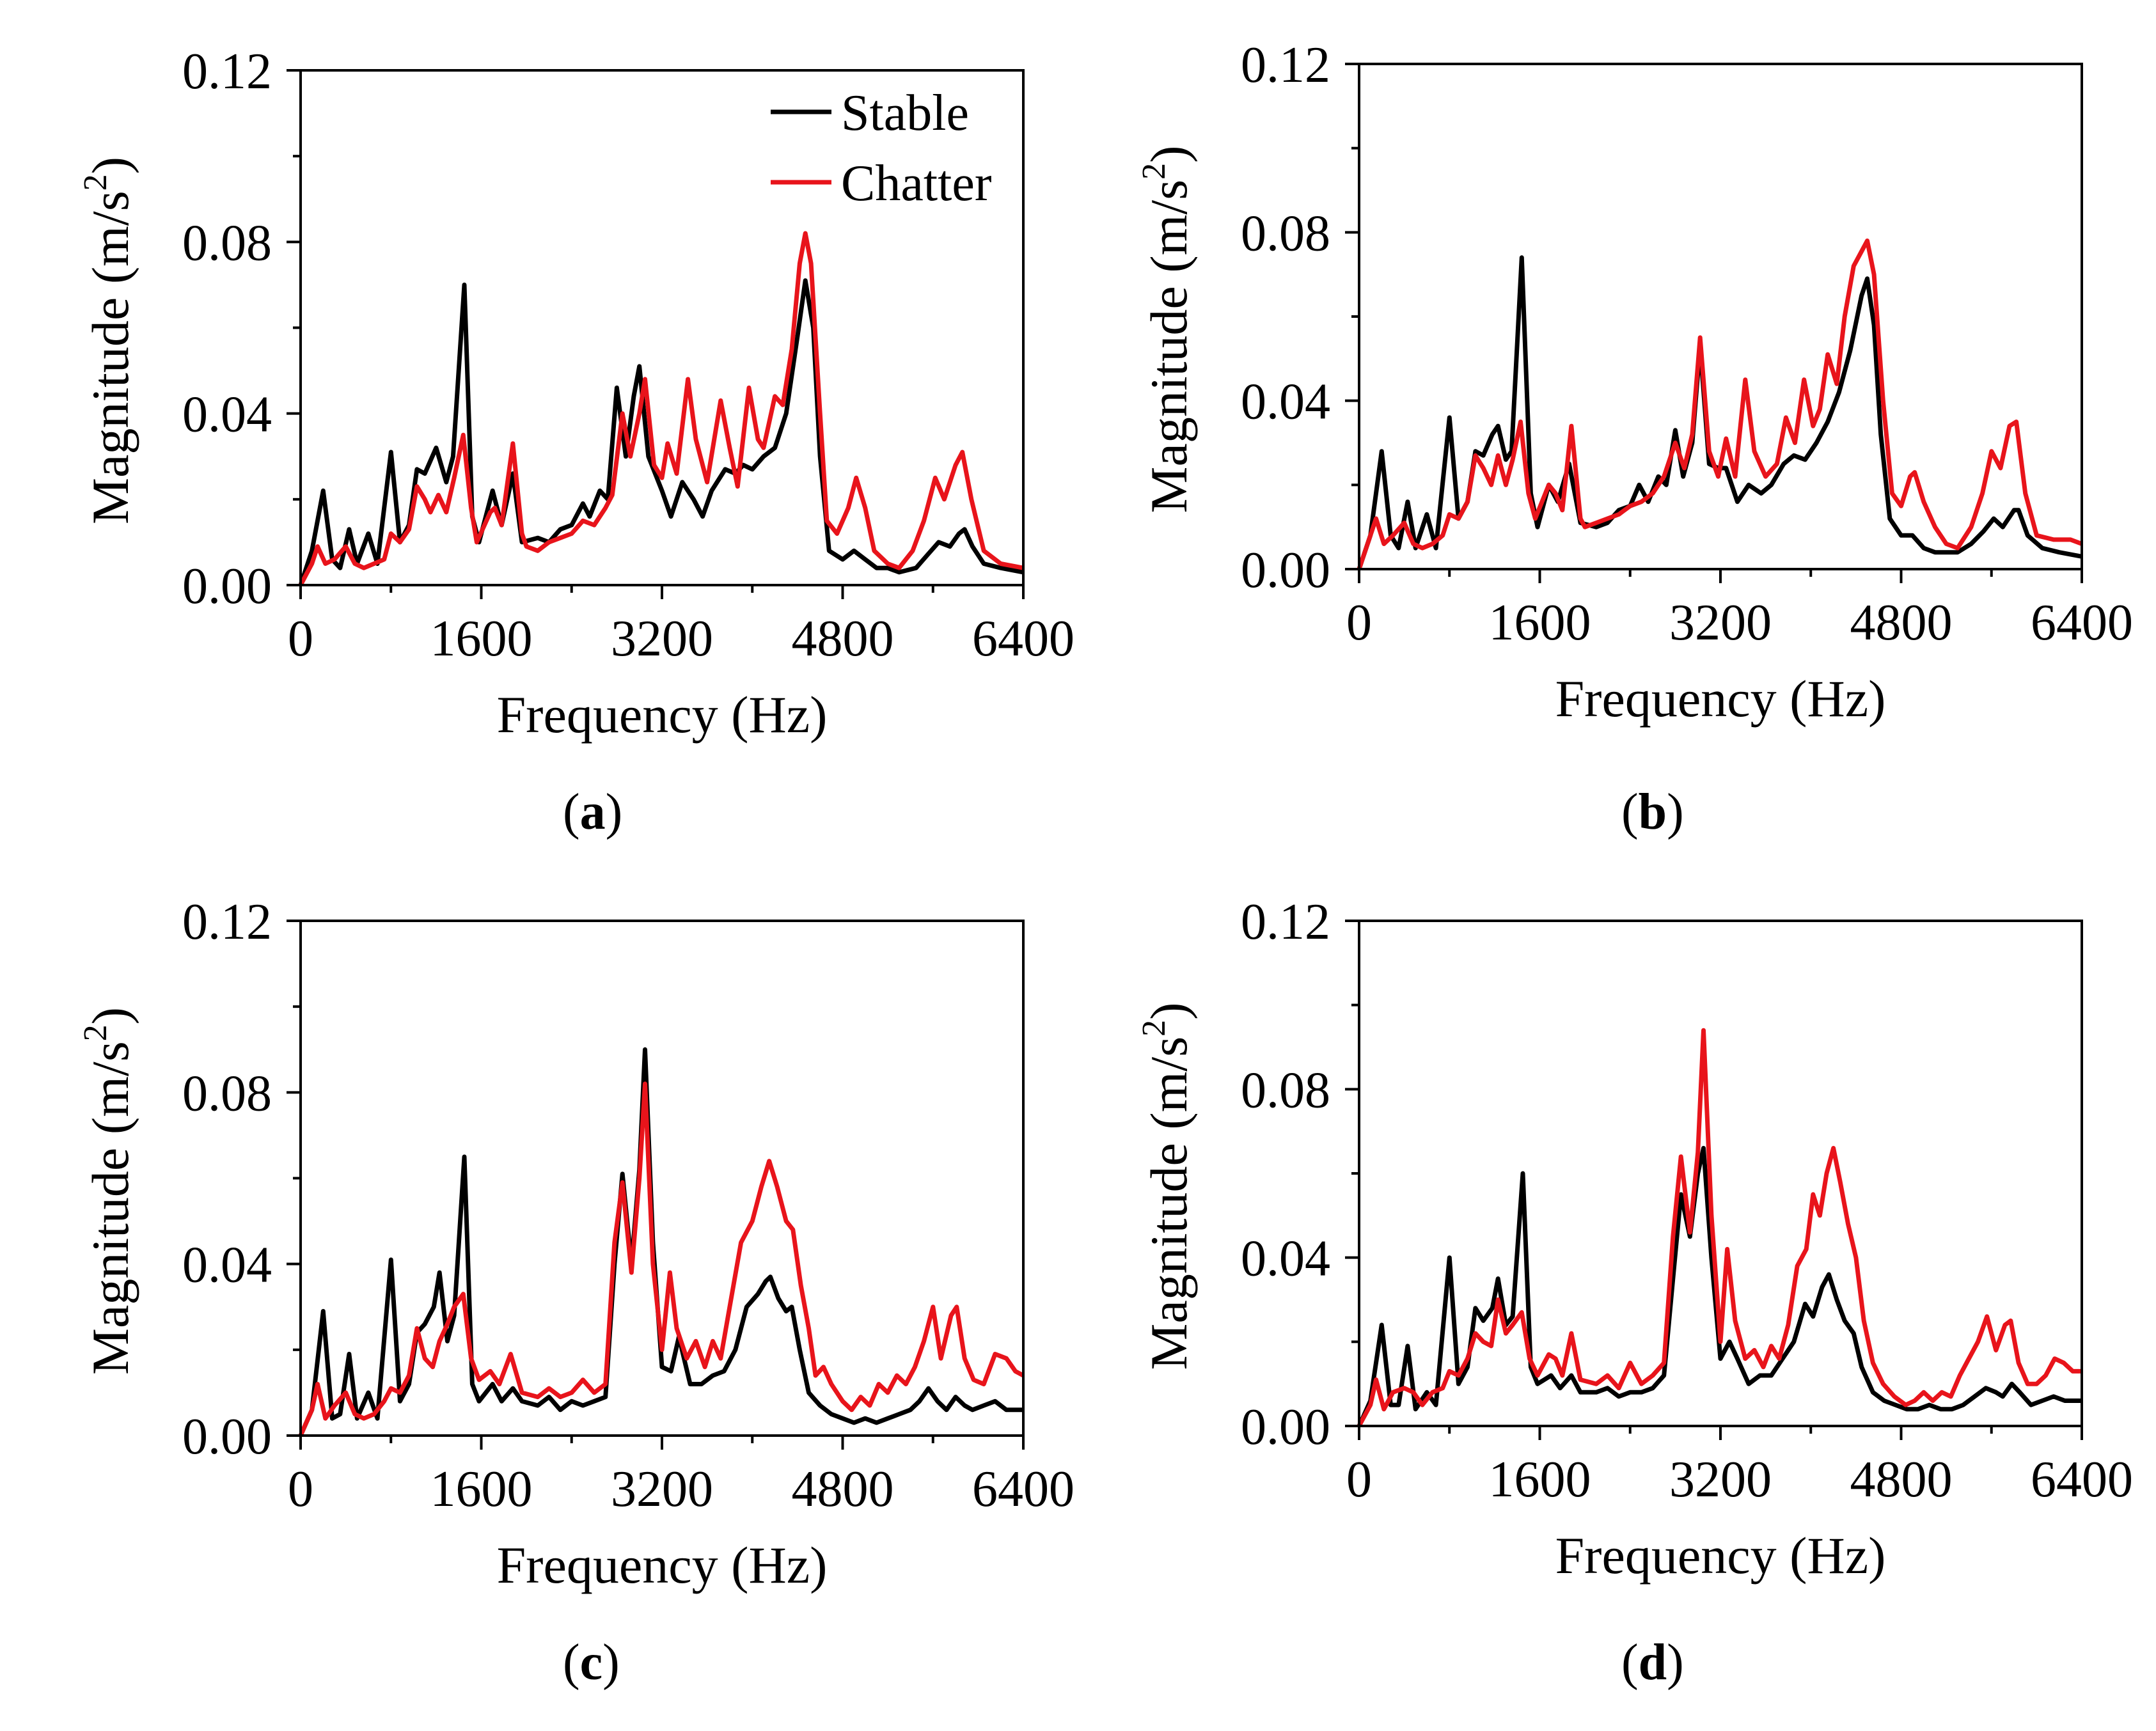 Image resolution: width=2156 pixels, height=1731 pixels. I want to click on panel-b-label: (b), so click(1652, 812).